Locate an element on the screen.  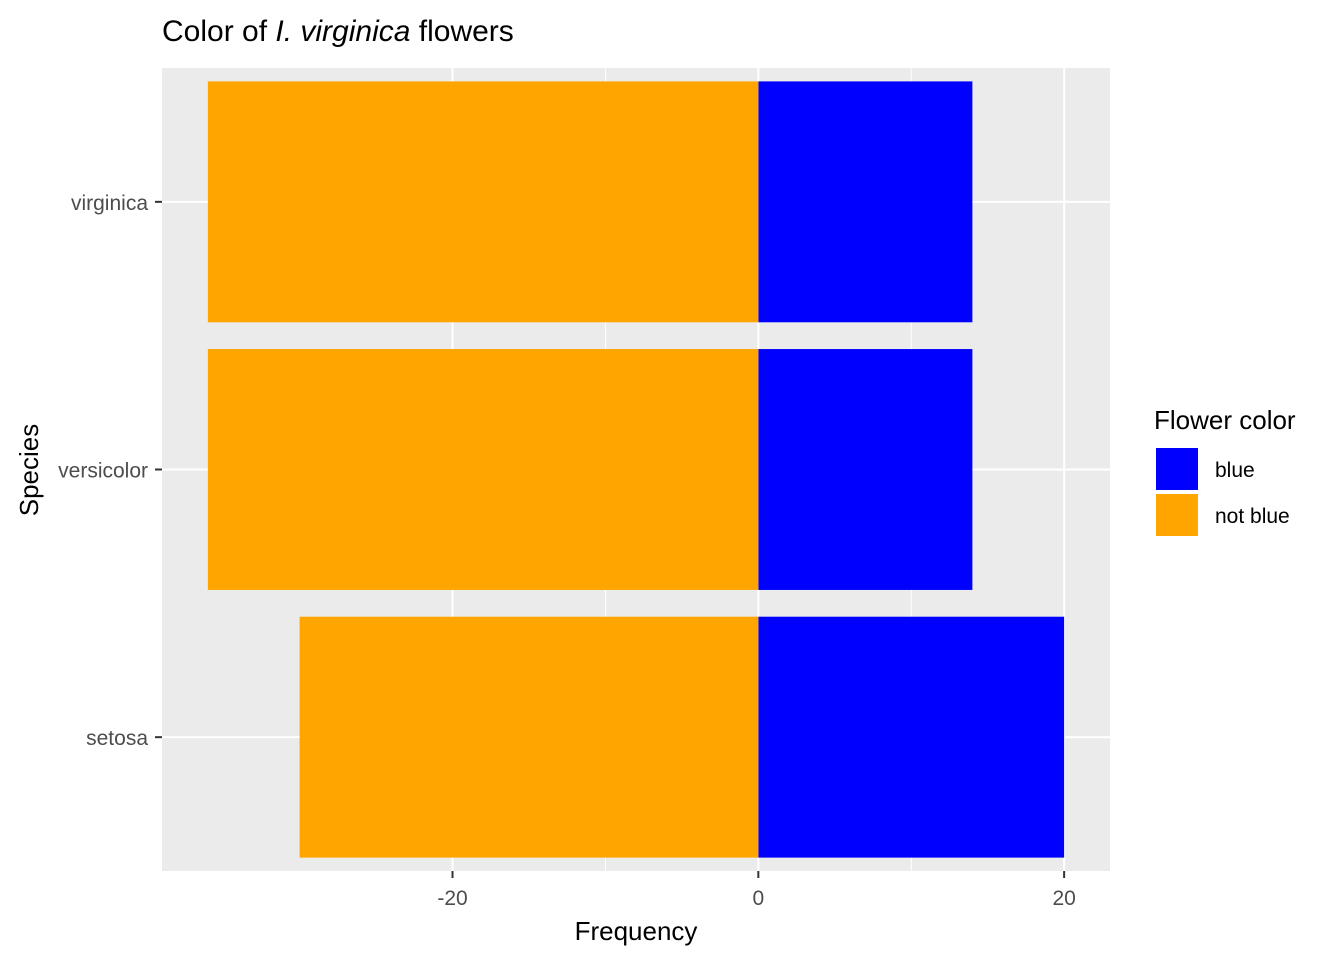
chart-title-part: flowers is located at coordinates (461, 31).